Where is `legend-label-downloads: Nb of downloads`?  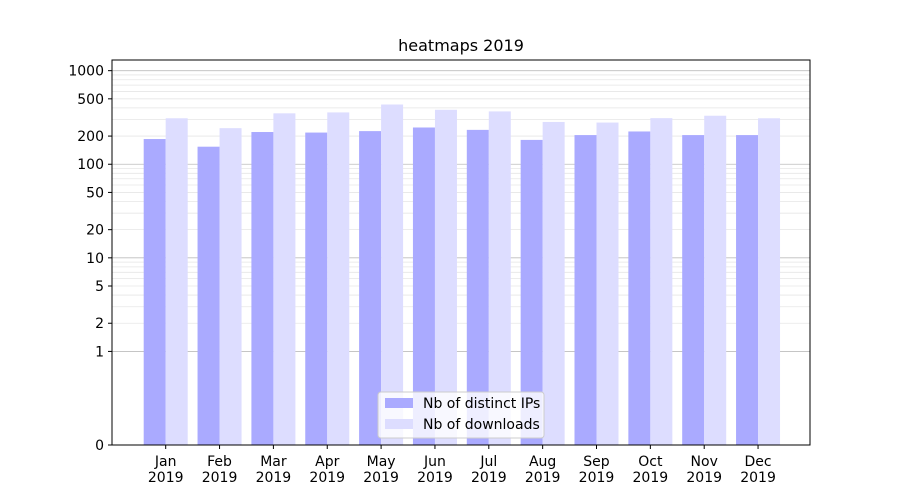 legend-label-downloads: Nb of downloads is located at coordinates (481, 425).